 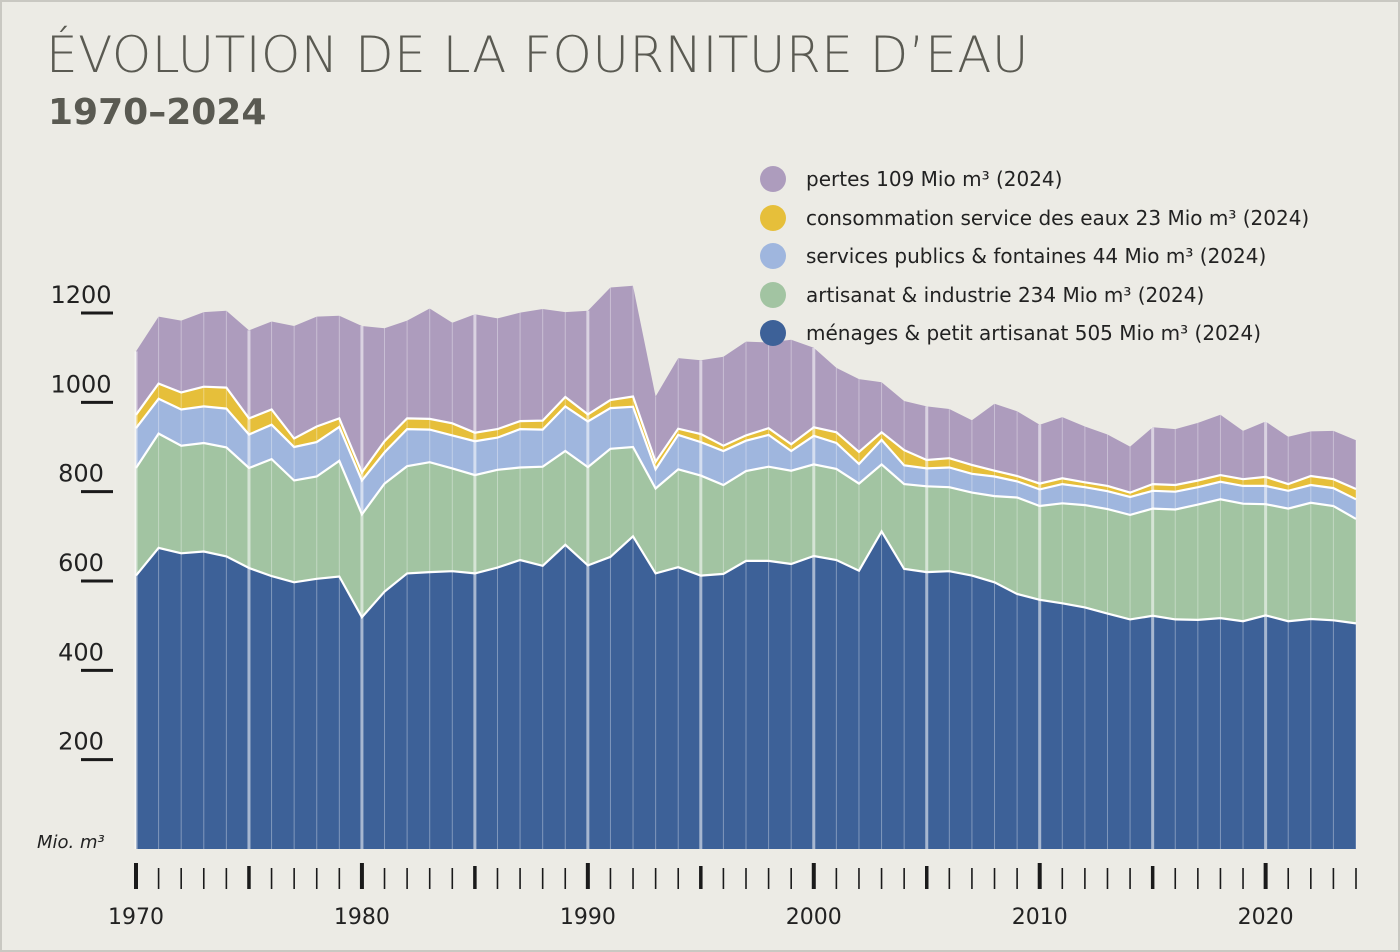 I want to click on x-tick-label: 1980, so click(x=362, y=917).